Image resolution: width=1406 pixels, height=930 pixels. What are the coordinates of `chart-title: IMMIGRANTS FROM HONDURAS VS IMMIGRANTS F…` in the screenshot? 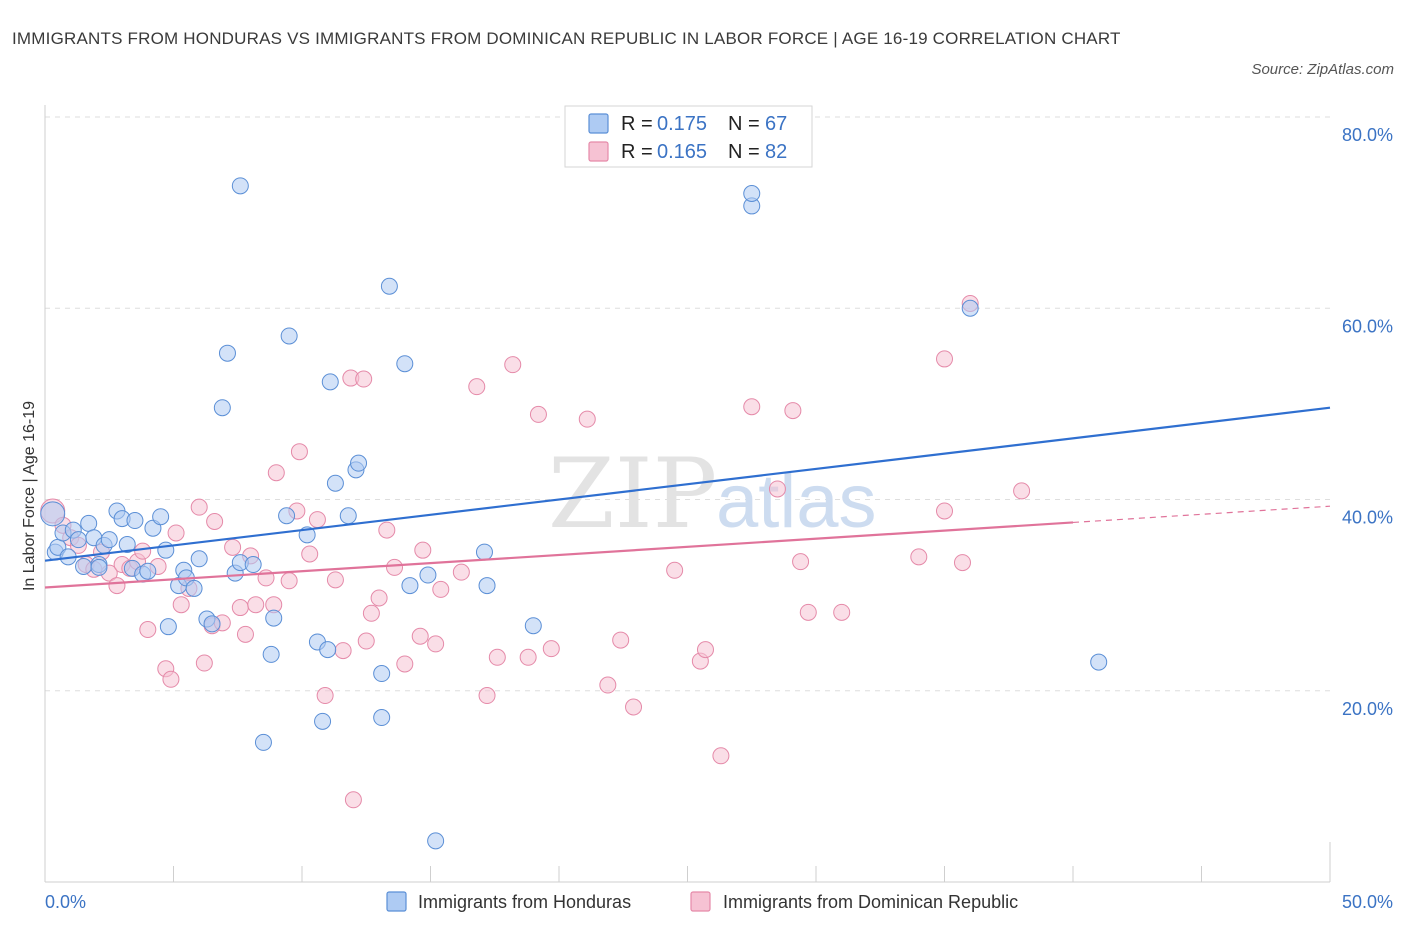 It's located at (566, 38).